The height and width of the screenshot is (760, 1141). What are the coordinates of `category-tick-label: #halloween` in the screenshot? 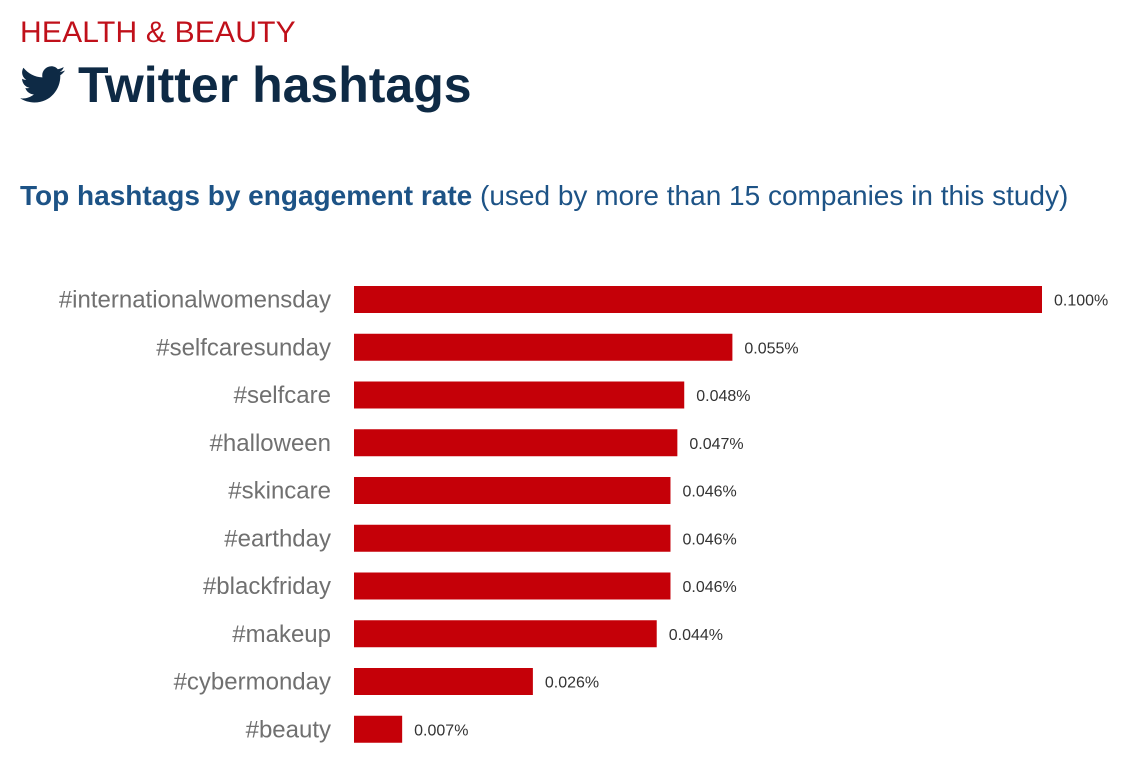 It's located at (270, 443).